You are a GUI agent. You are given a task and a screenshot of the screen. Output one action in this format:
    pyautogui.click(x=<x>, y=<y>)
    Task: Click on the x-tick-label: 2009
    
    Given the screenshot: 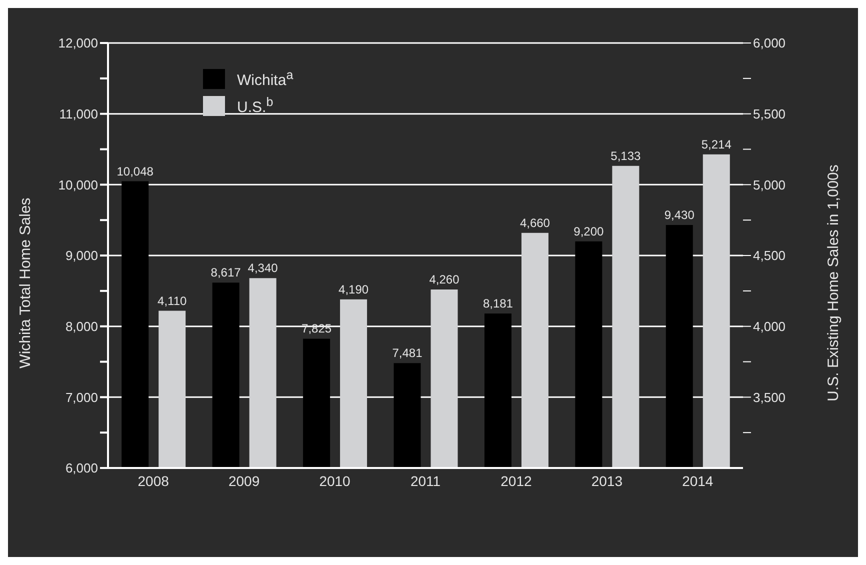 What is the action you would take?
    pyautogui.click(x=244, y=480)
    